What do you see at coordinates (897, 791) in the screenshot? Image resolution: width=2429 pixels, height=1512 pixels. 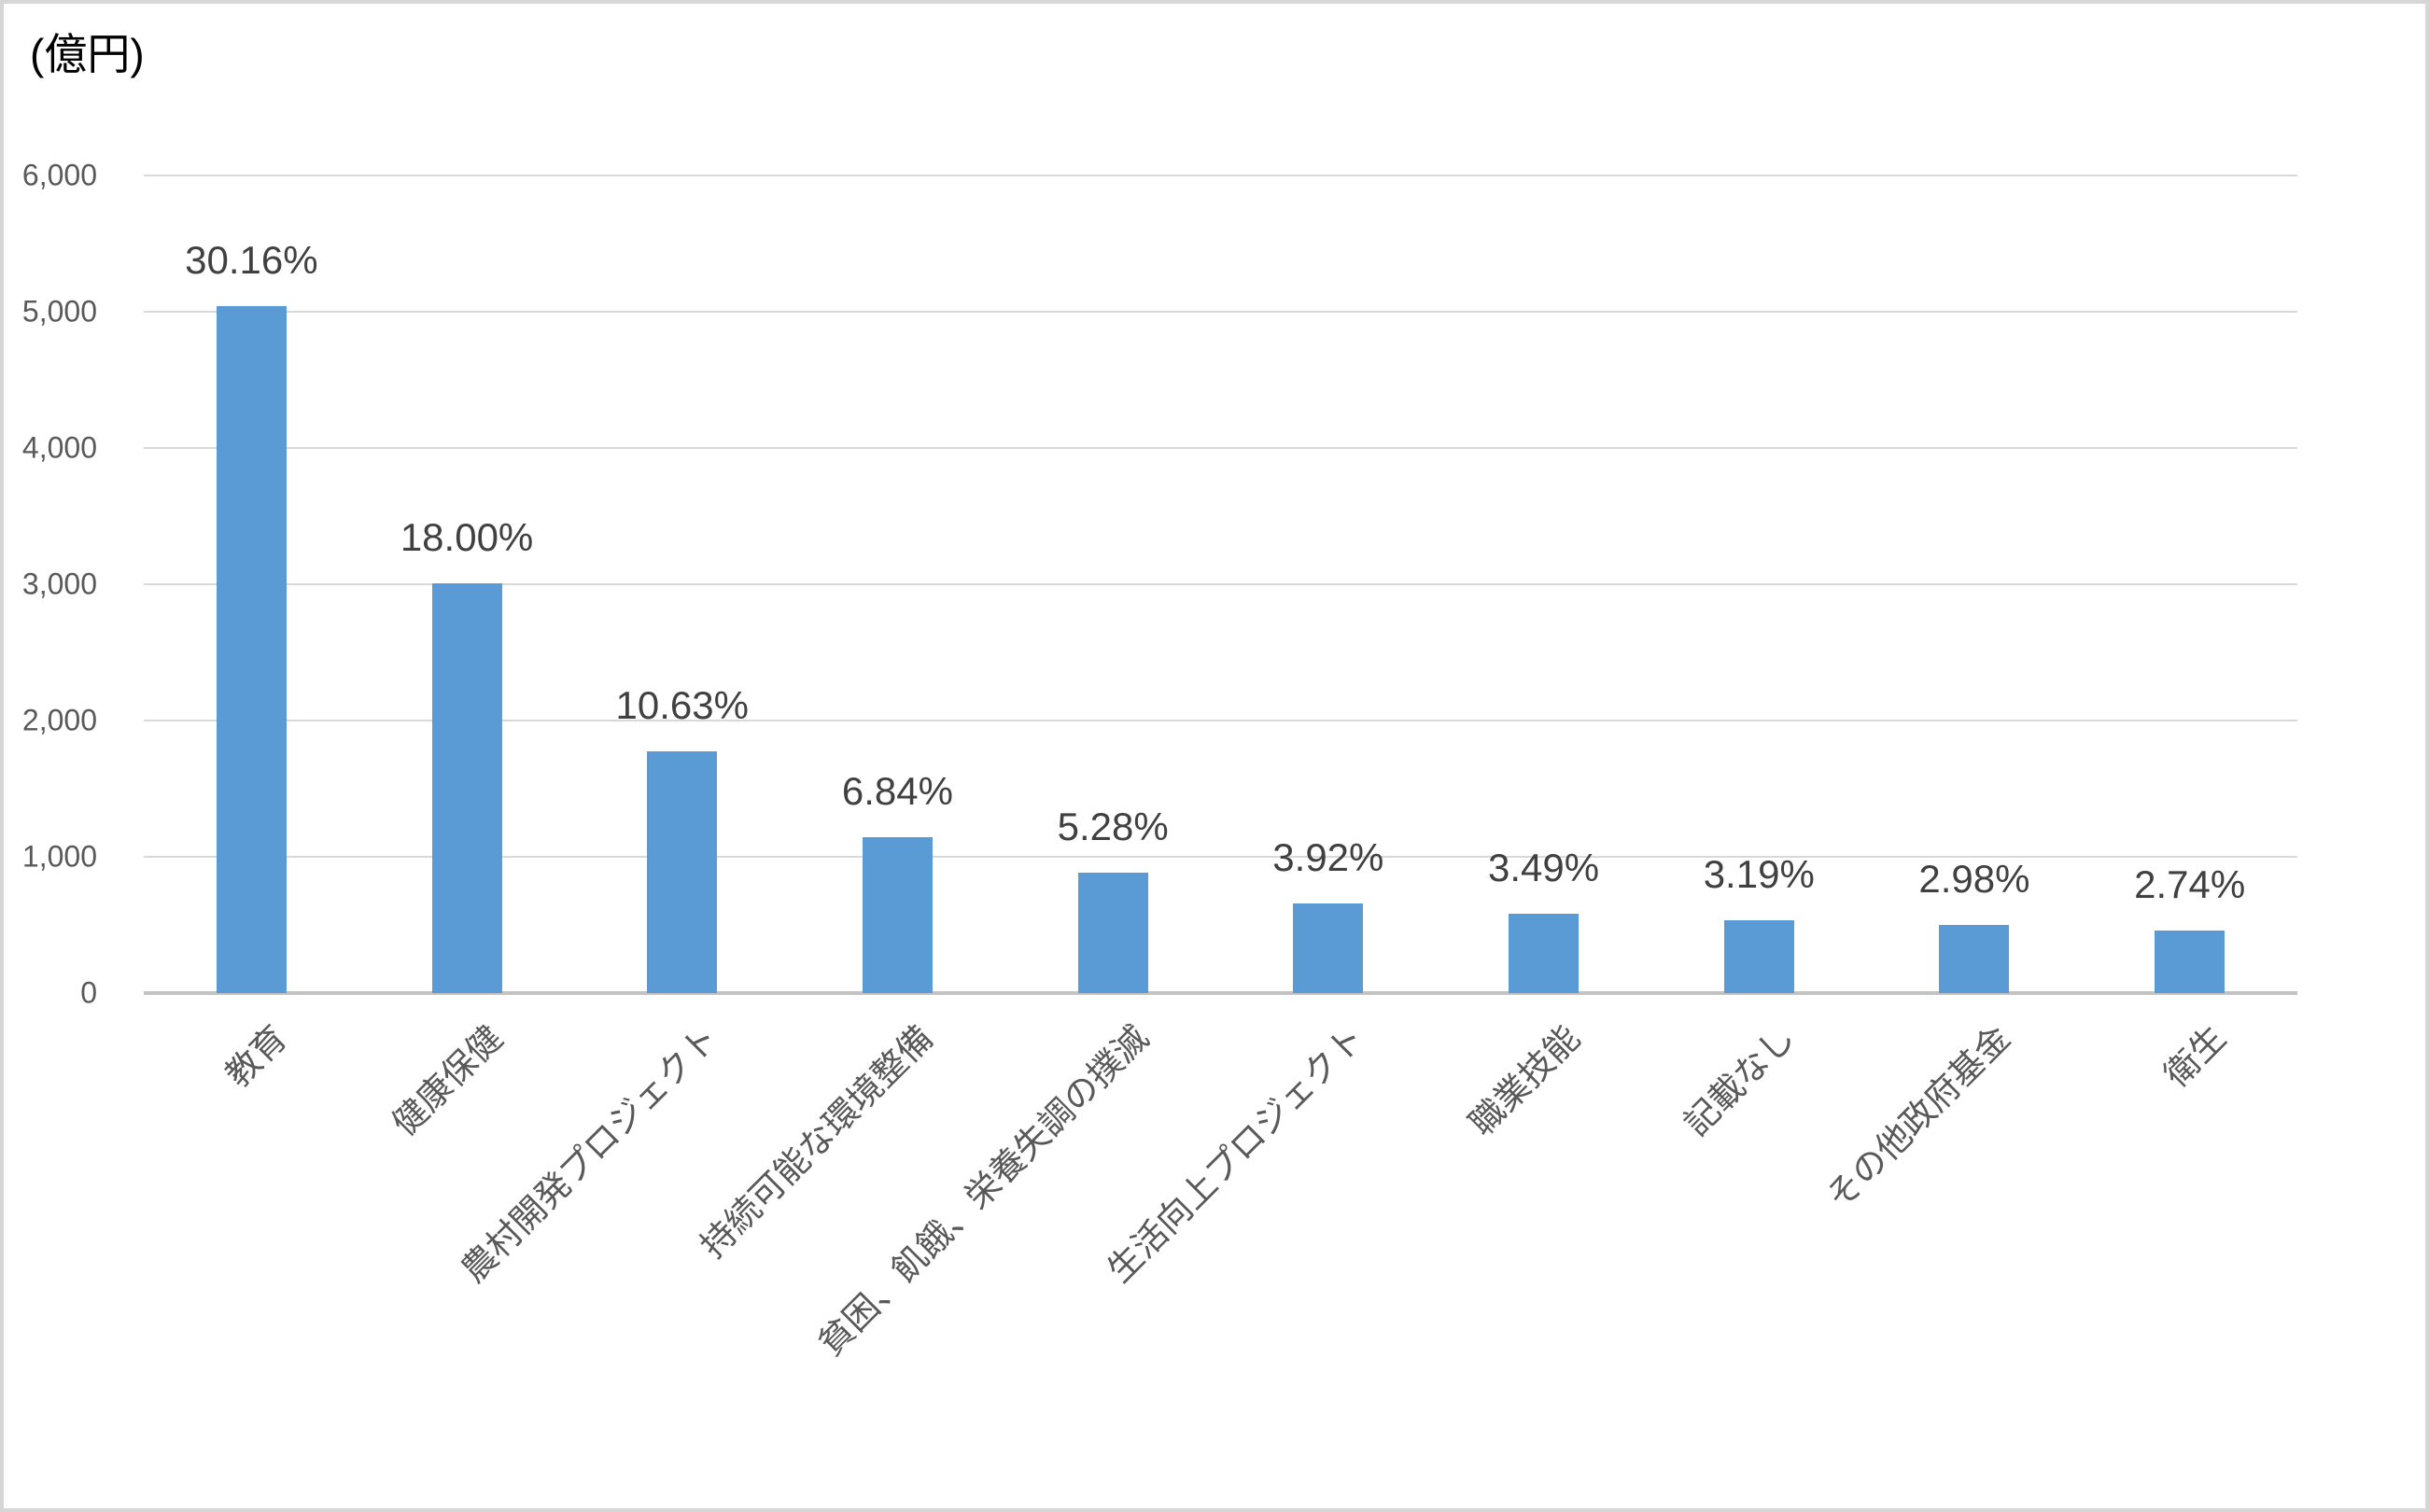 I see `bar-value-label: 6.84%` at bounding box center [897, 791].